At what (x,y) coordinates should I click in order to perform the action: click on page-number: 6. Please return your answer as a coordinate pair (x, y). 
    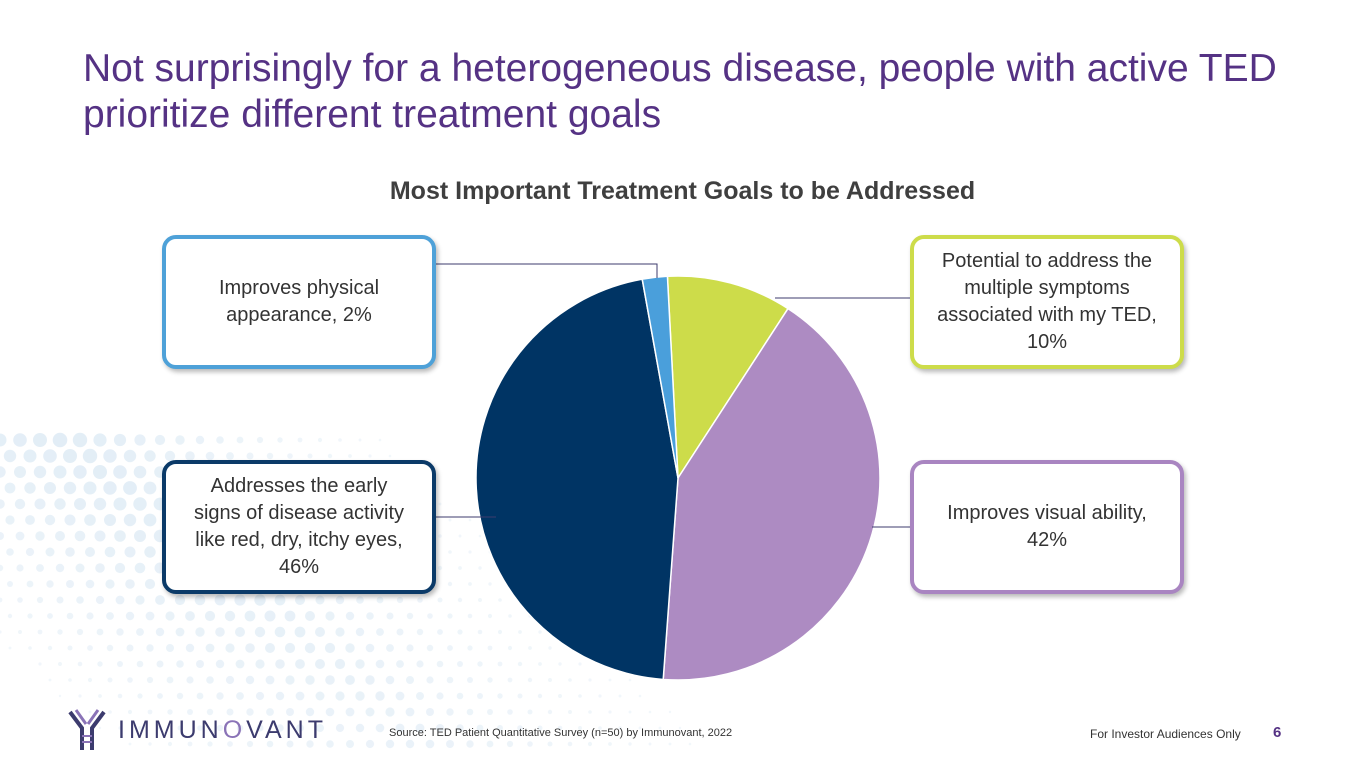
    Looking at the image, I should click on (1277, 732).